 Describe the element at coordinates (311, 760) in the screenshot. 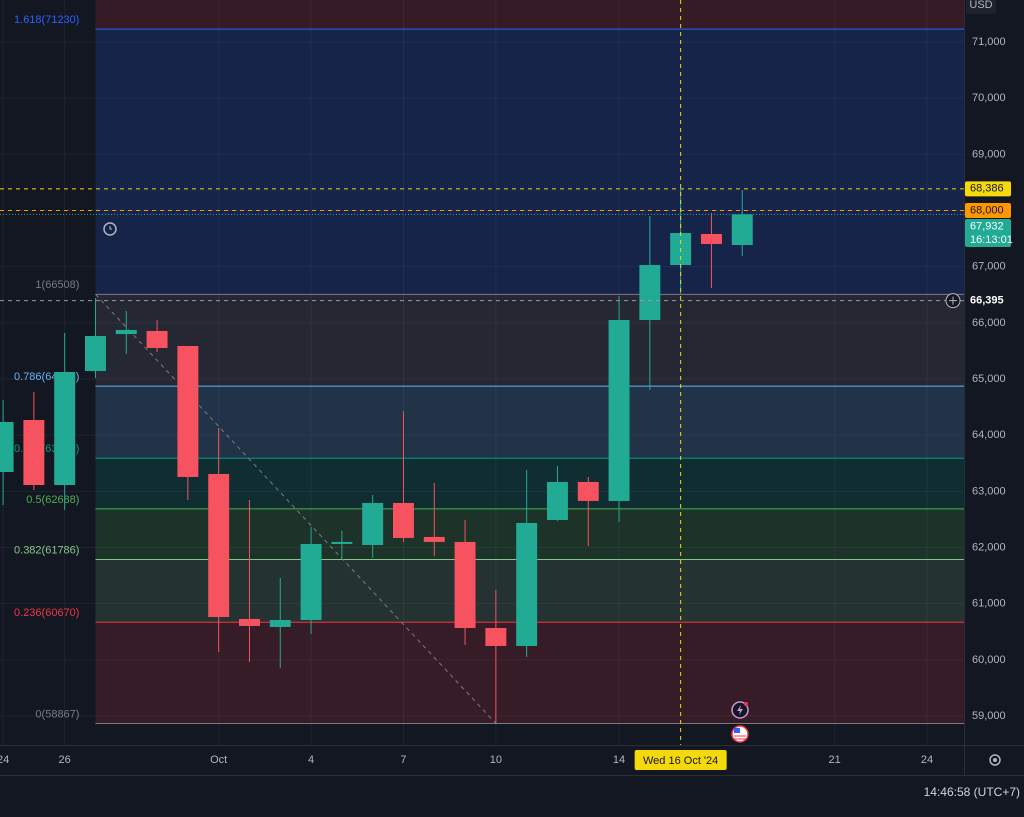

I see `x-tick-label: 4` at that location.